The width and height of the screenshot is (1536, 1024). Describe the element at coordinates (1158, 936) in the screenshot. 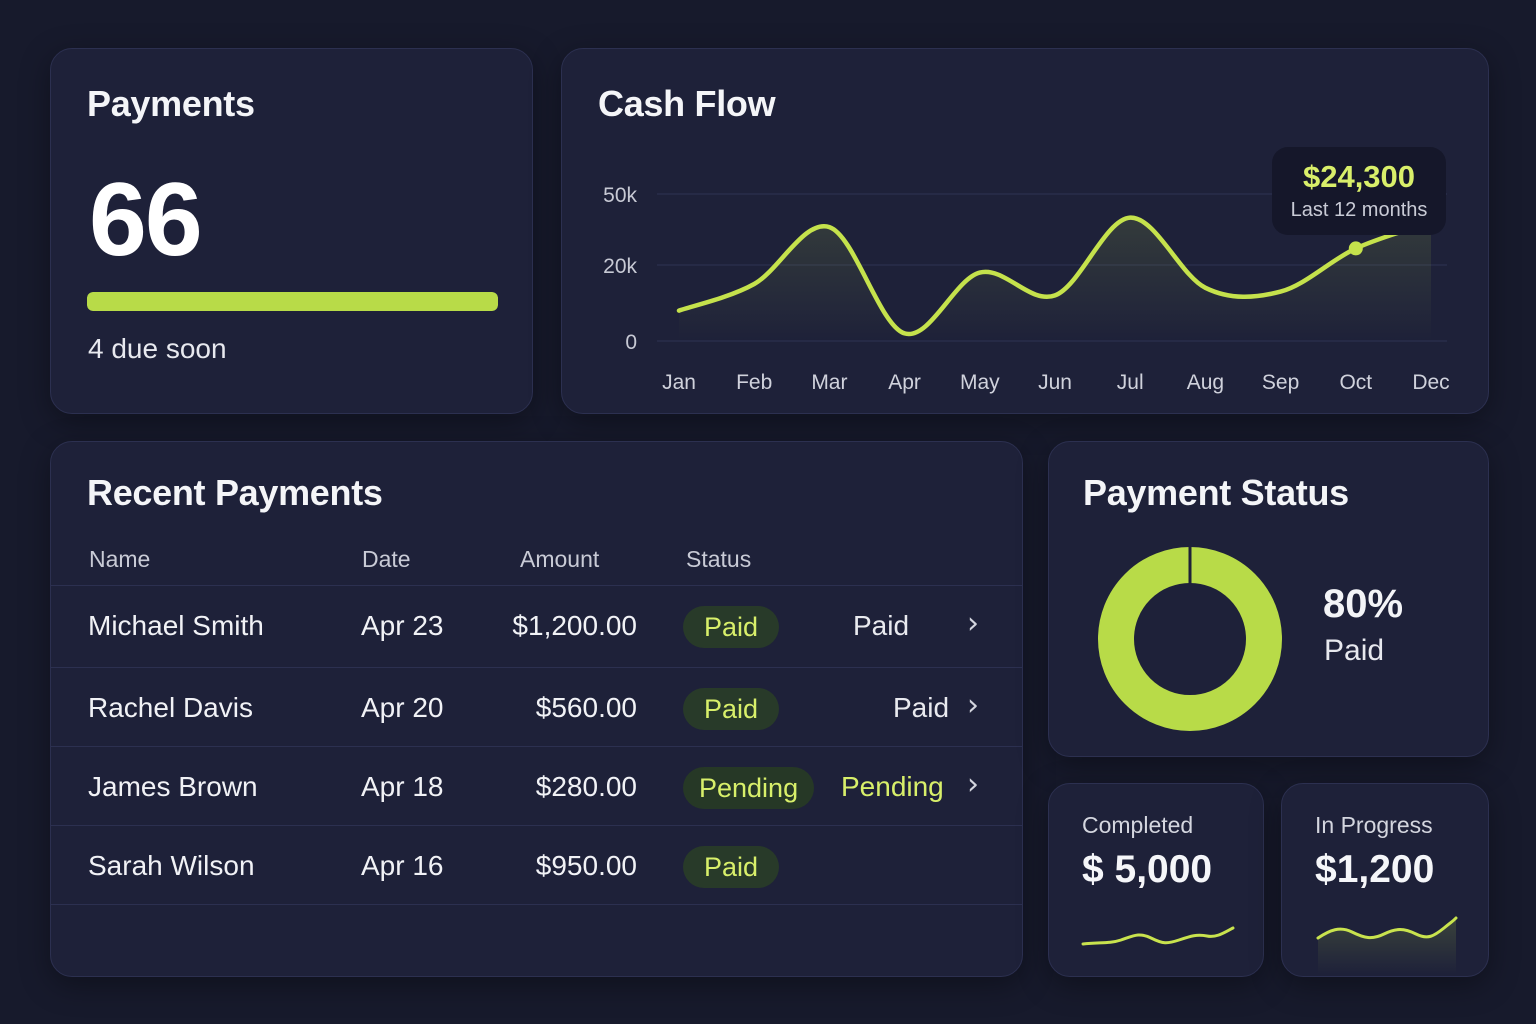

I see `completed-sparkline` at that location.